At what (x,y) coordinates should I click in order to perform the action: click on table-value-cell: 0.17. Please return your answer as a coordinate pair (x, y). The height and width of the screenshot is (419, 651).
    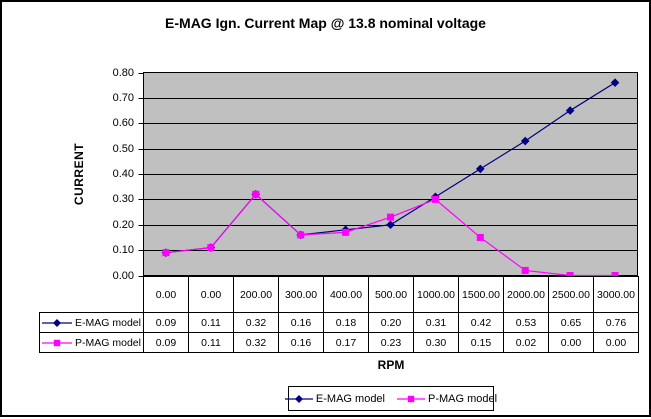
    Looking at the image, I should click on (346, 342).